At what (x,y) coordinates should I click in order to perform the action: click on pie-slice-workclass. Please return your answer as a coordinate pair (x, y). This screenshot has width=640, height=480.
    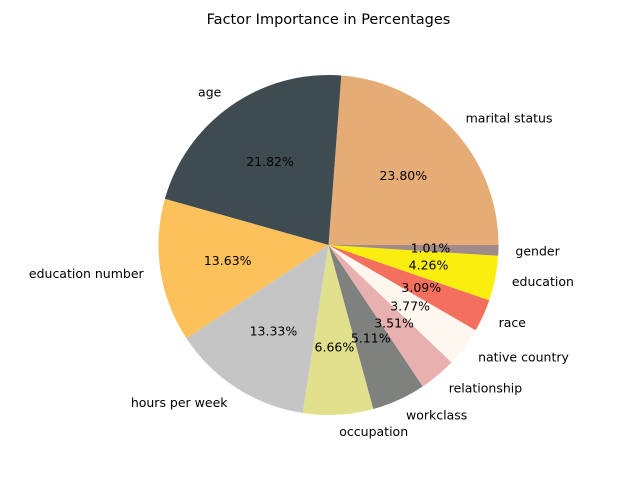
    Looking at the image, I should click on (375, 327).